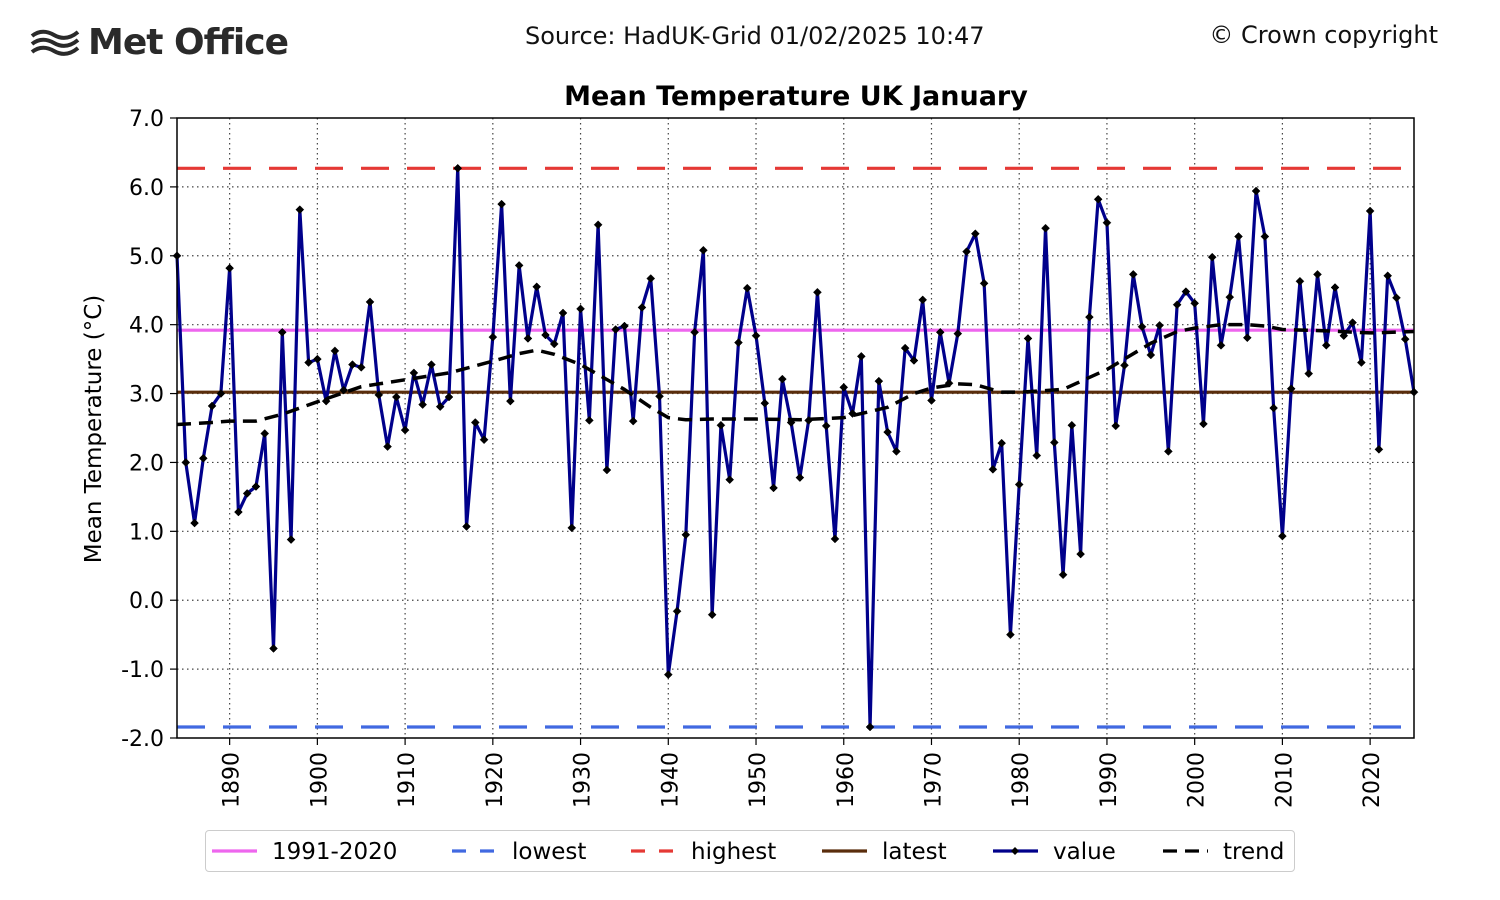  What do you see at coordinates (146, 601) in the screenshot?
I see `y-tick-label: 0.0` at bounding box center [146, 601].